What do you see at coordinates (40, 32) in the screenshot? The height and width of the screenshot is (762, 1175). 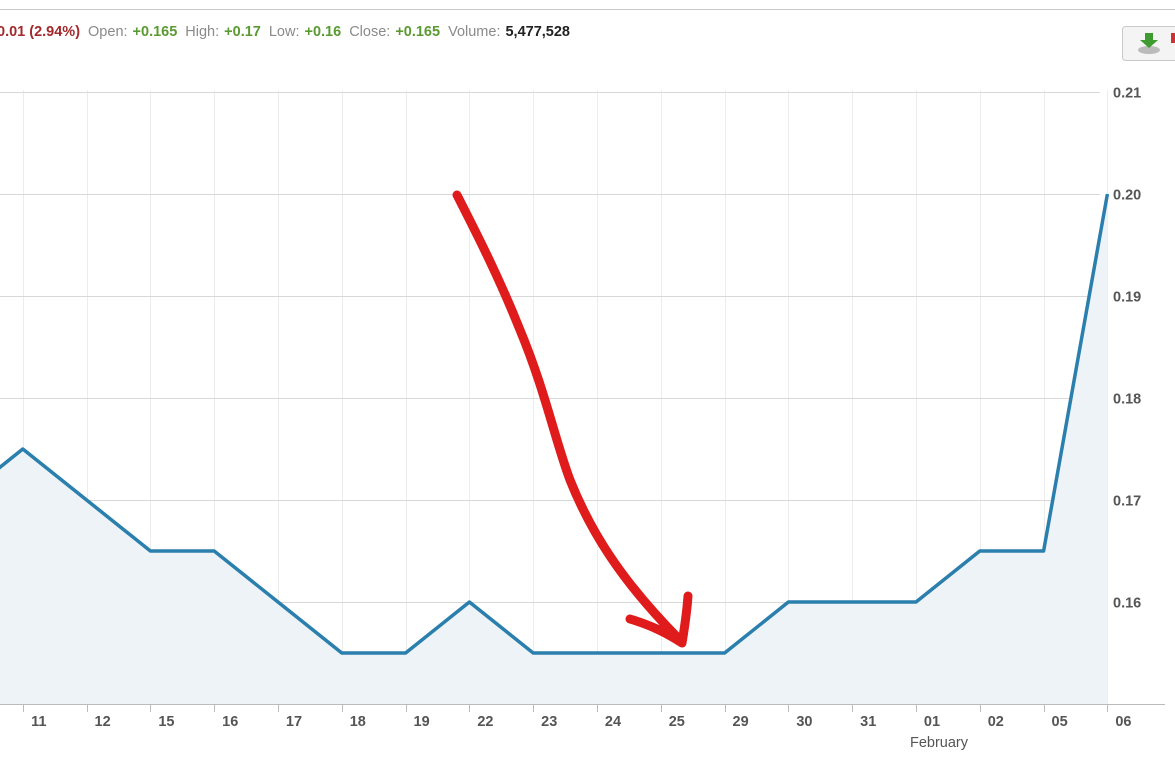 I see `change: 0.01 (2.94%)` at bounding box center [40, 32].